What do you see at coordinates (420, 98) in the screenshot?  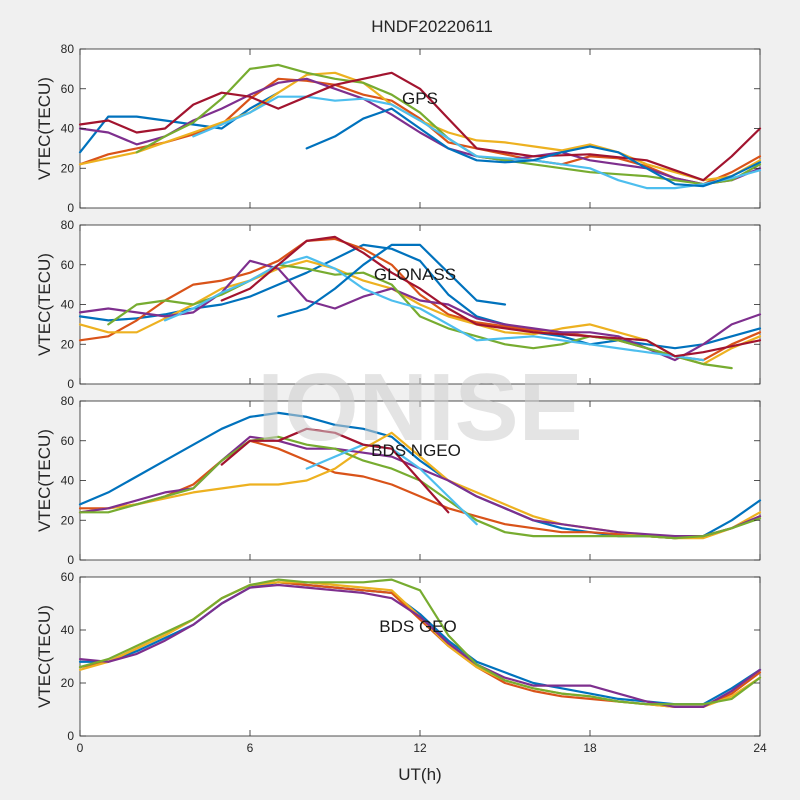 I see `panel-label: GPS` at bounding box center [420, 98].